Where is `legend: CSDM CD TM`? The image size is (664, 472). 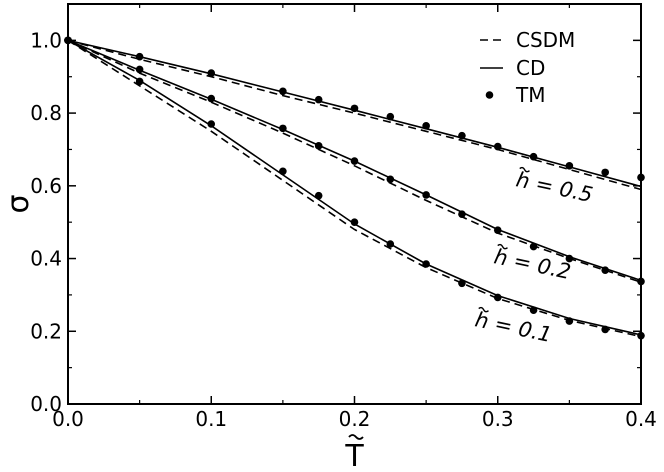 legend: CSDM CD TM is located at coordinates (527, 67).